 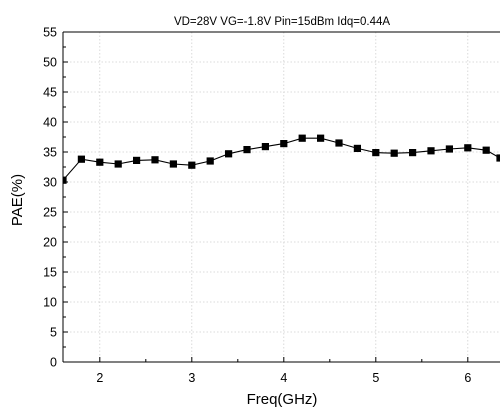 What do you see at coordinates (50, 33) in the screenshot?
I see `y-tick-label: 55` at bounding box center [50, 33].